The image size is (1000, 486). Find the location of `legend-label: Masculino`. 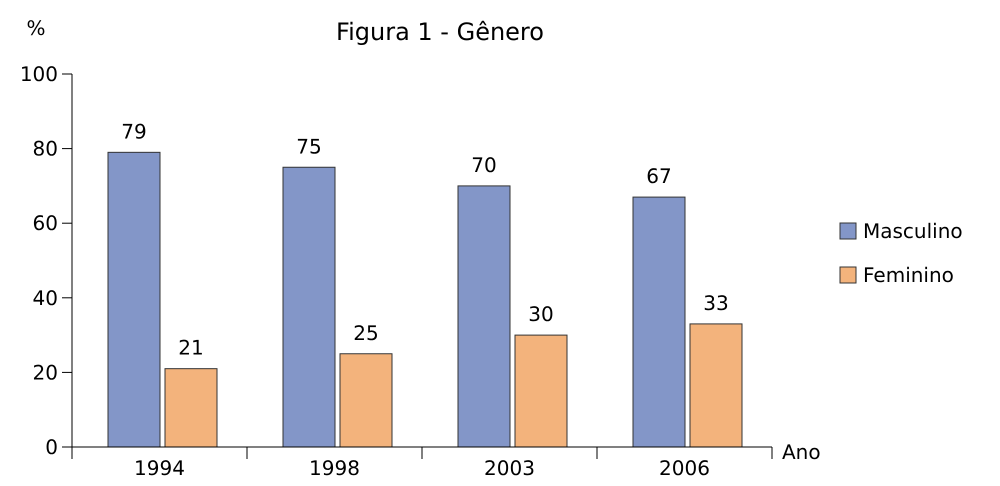

legend-label: Masculino is located at coordinates (913, 231).